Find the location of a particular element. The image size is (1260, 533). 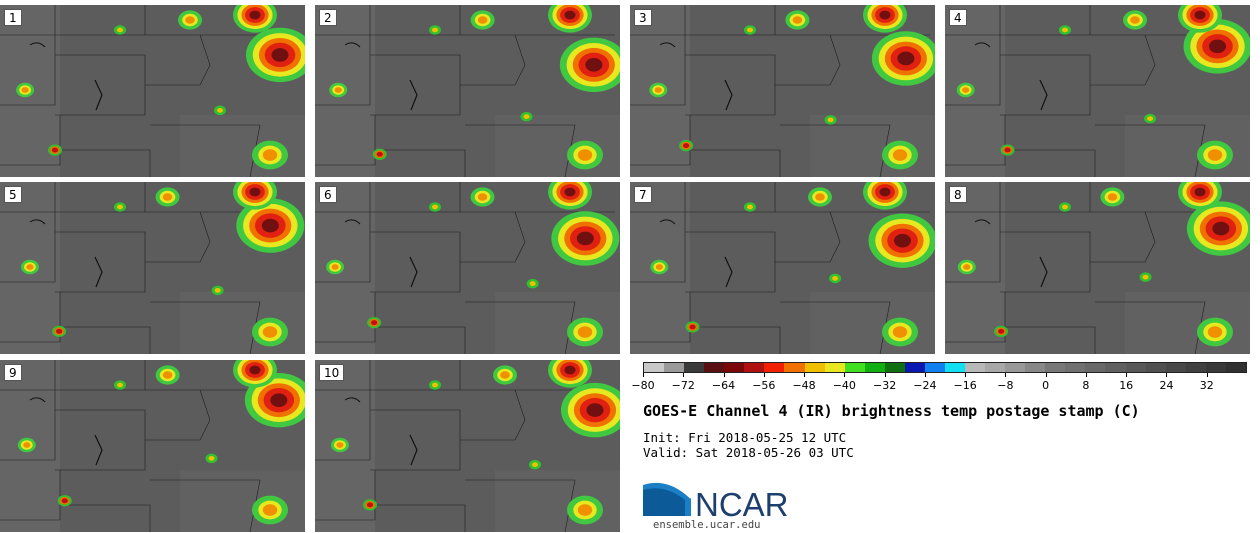

init-time: Init: Fri 2018-05-25 12 UTC is located at coordinates (745, 437).